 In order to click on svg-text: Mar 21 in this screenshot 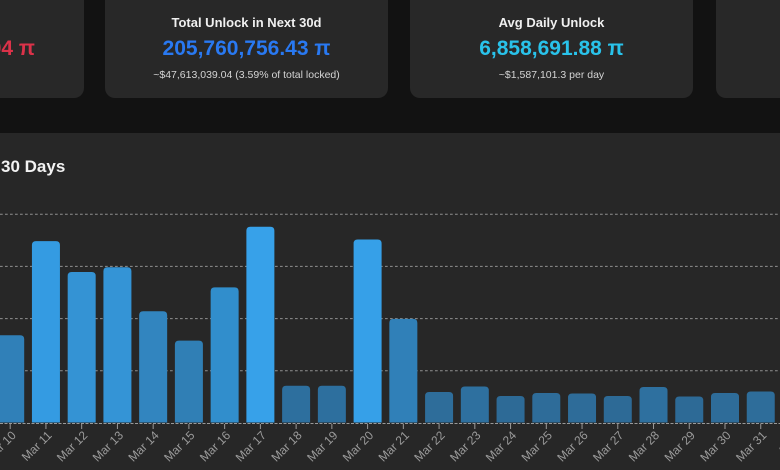, I will do `click(394, 446)`.